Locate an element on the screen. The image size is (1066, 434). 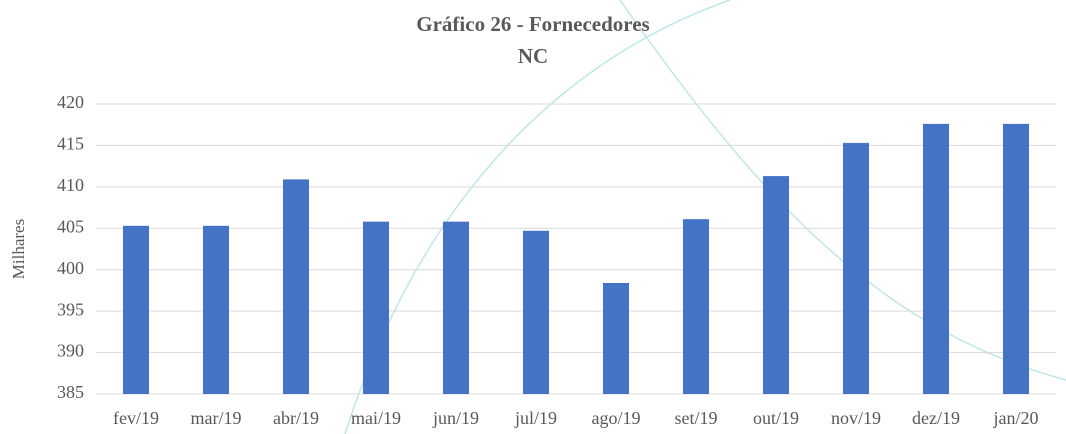
y-axis-label: Milhares is located at coordinates (18, 249).